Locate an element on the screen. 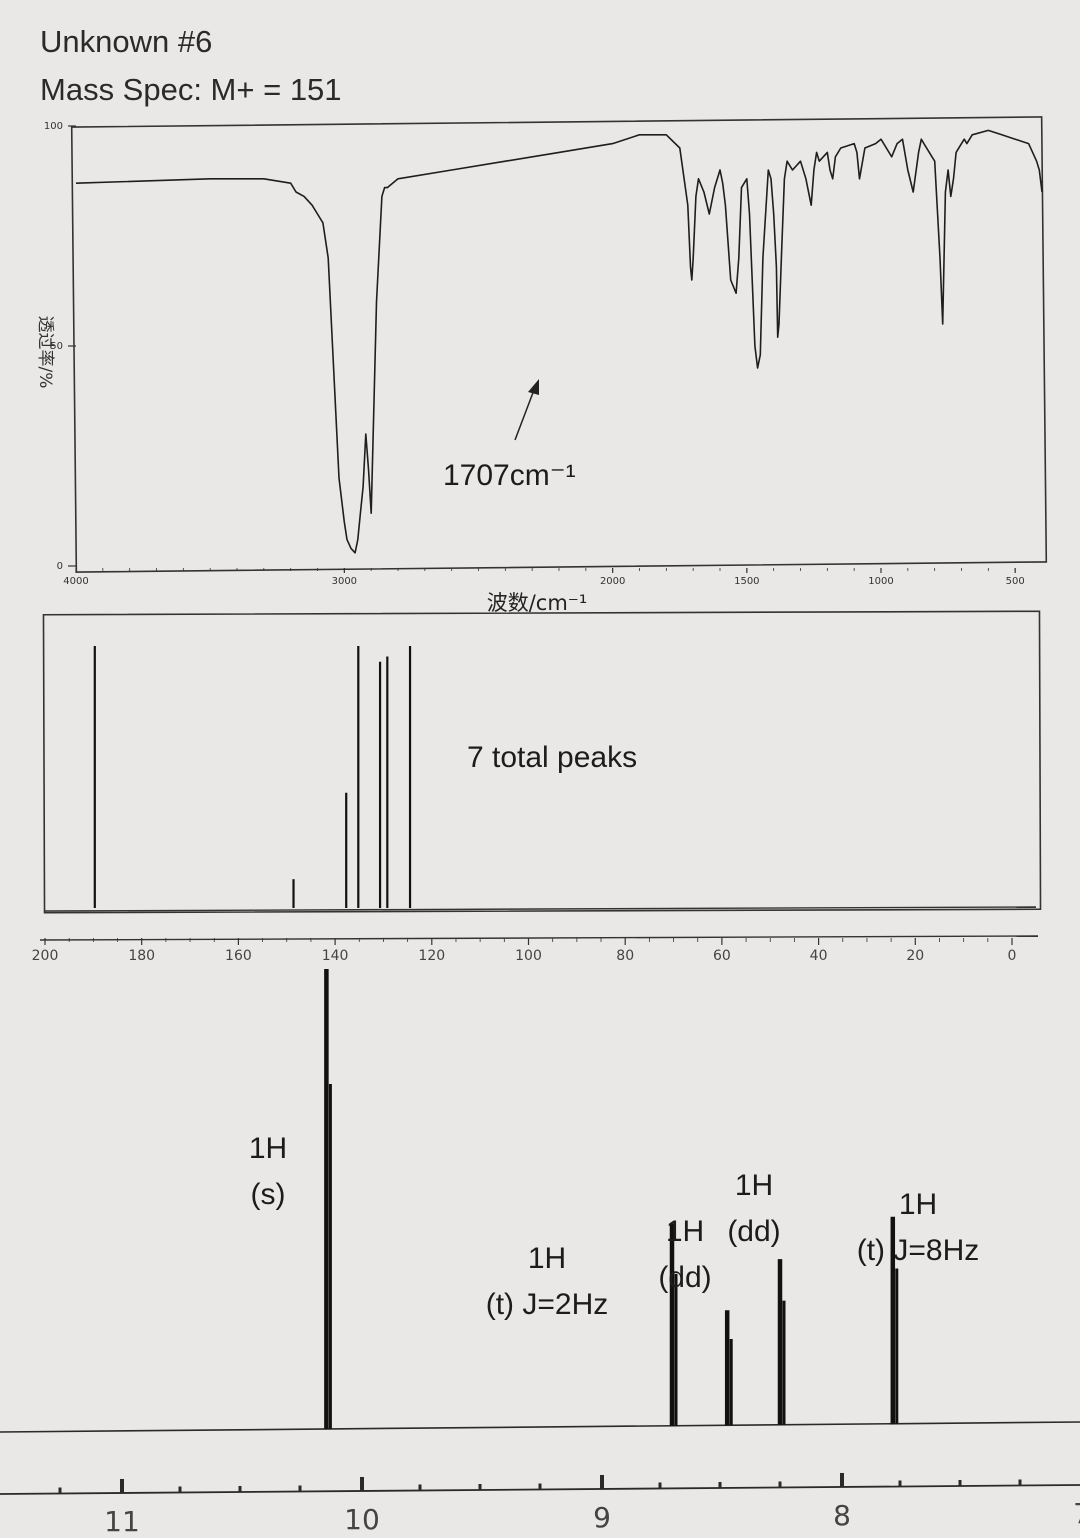 This screenshot has height=1538, width=1080. ir-x-tick-label: 2000 is located at coordinates (612, 581).